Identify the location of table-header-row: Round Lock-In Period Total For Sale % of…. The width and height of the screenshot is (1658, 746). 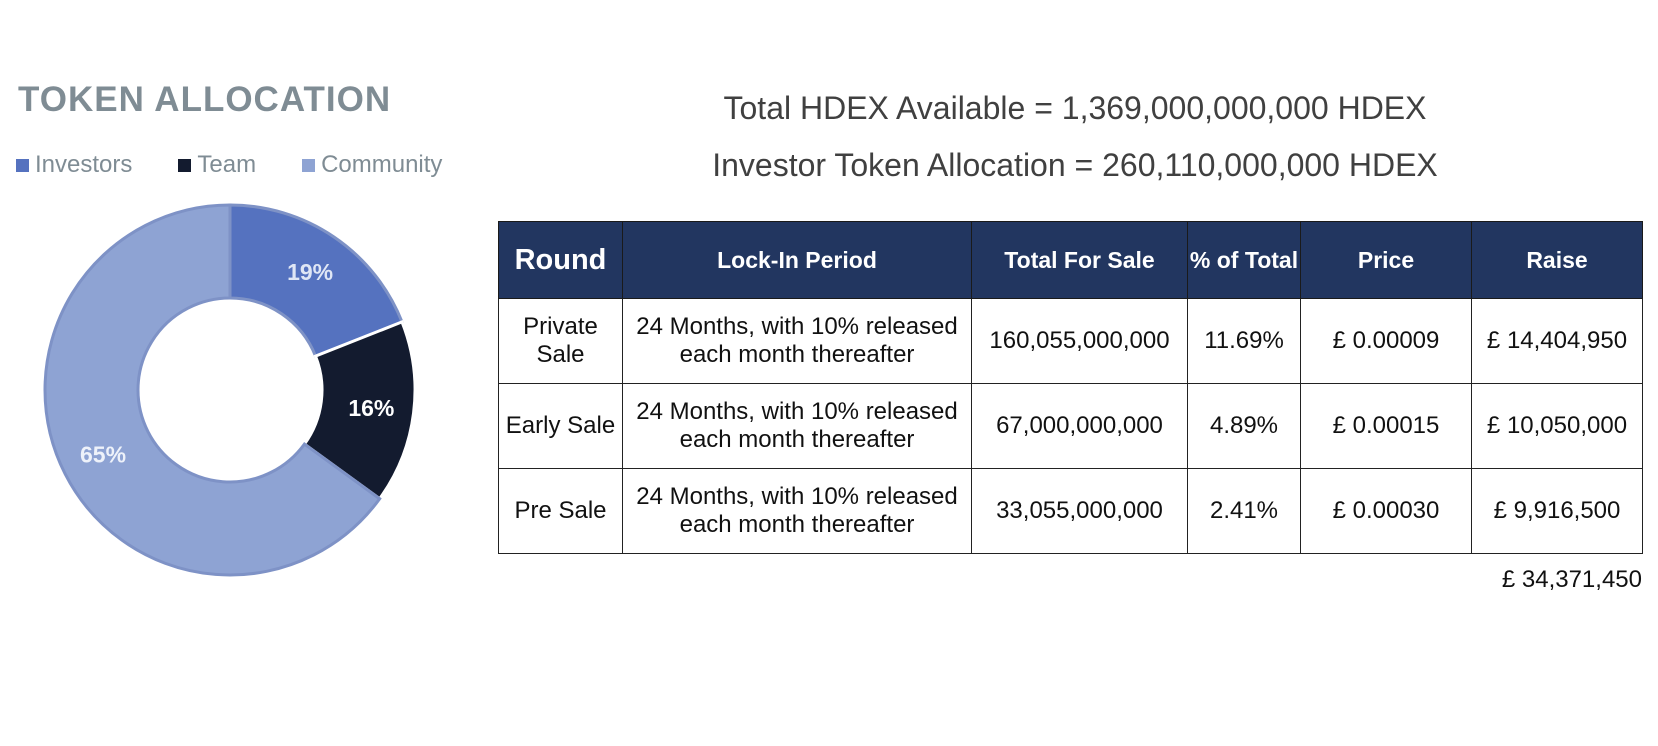
(1070, 260).